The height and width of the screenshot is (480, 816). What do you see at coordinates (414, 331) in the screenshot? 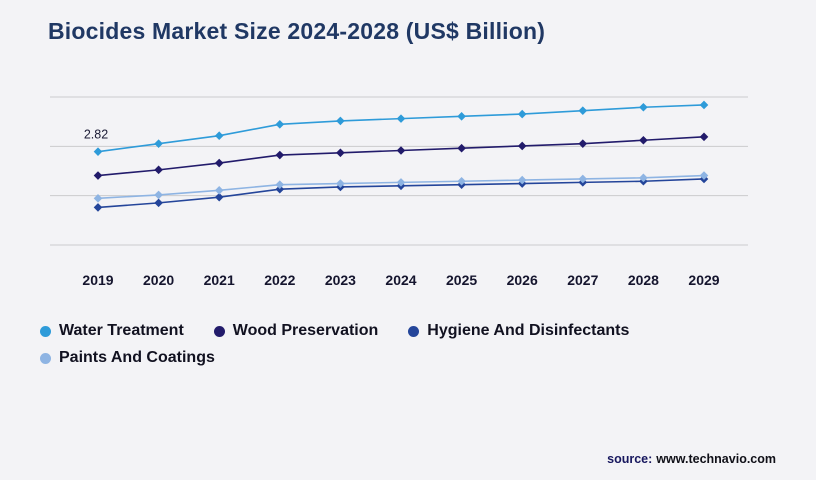
I see `legend-marker-hygiene-and-disinfectants` at bounding box center [414, 331].